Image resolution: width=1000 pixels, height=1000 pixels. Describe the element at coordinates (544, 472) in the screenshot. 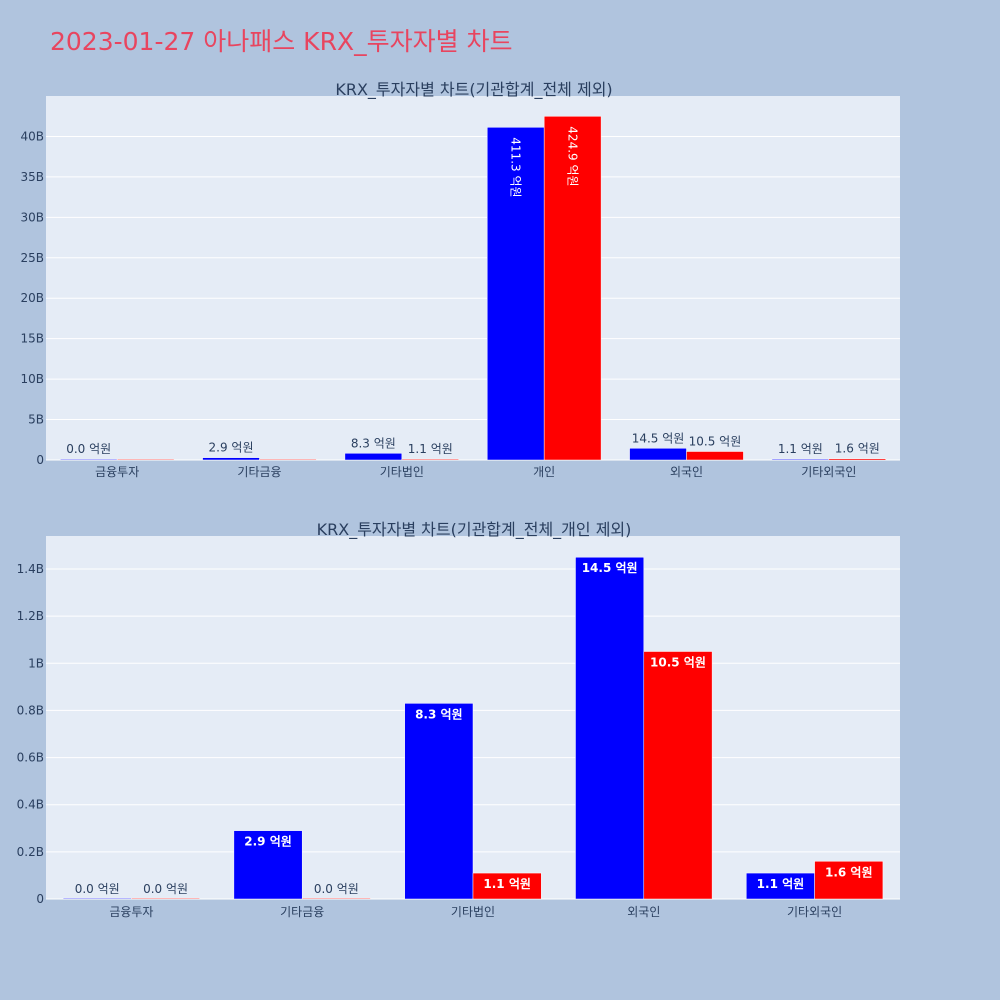

I see `x-category-label: 개인` at that location.